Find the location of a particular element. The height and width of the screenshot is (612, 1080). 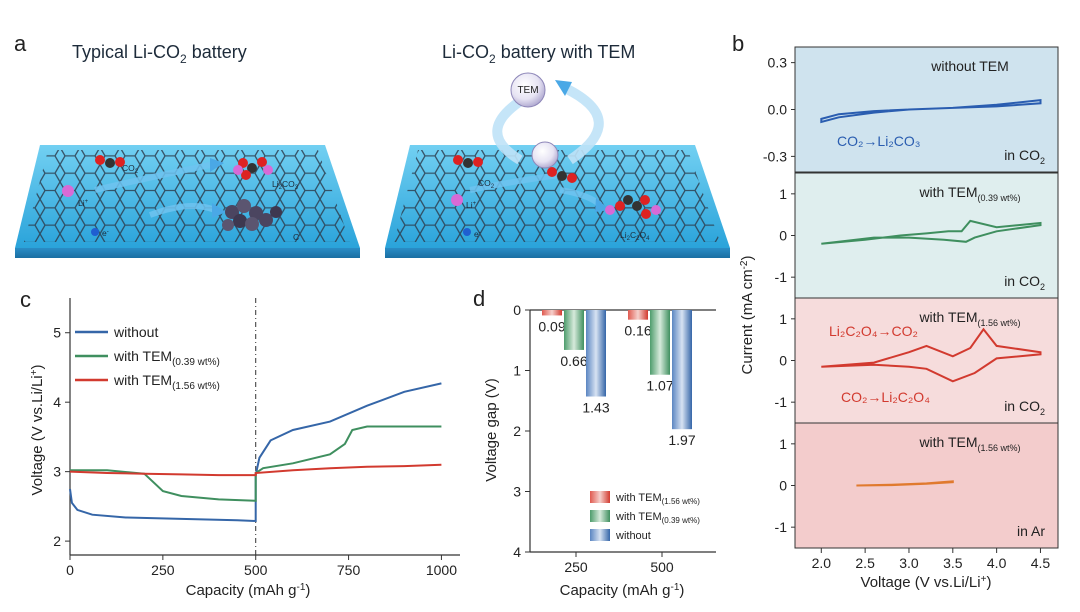

tem-cycle-right-arrow is located at coordinates (583, 124).